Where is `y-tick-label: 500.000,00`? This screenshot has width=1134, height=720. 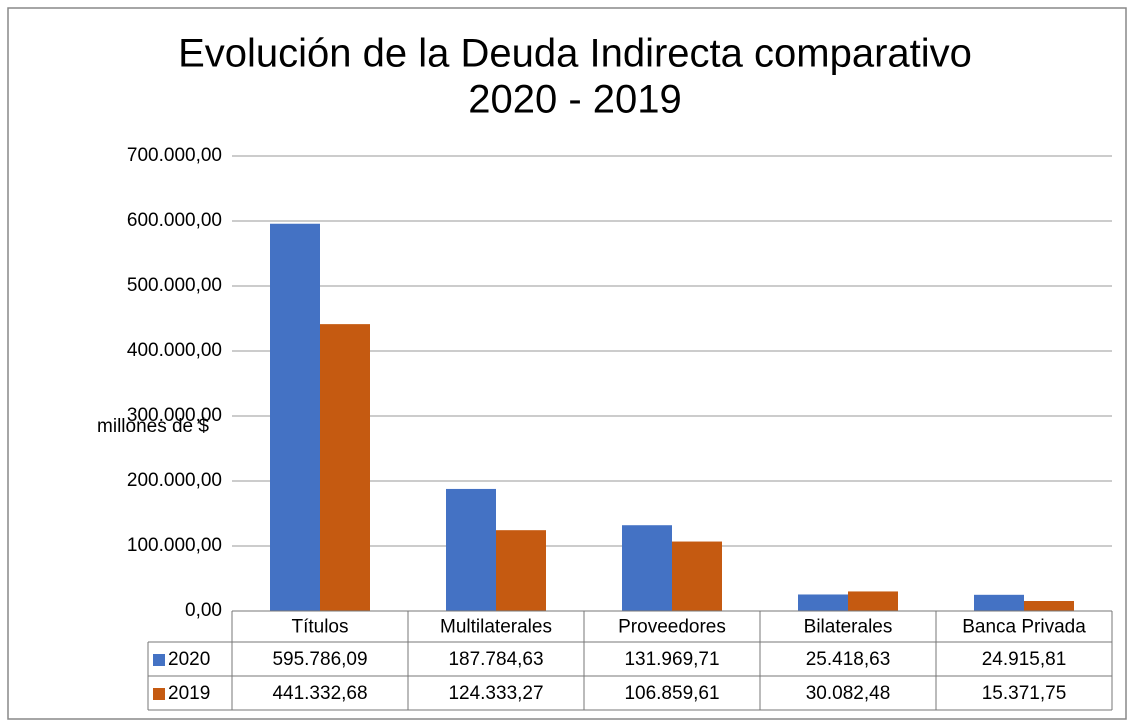
y-tick-label: 500.000,00 is located at coordinates (174, 285).